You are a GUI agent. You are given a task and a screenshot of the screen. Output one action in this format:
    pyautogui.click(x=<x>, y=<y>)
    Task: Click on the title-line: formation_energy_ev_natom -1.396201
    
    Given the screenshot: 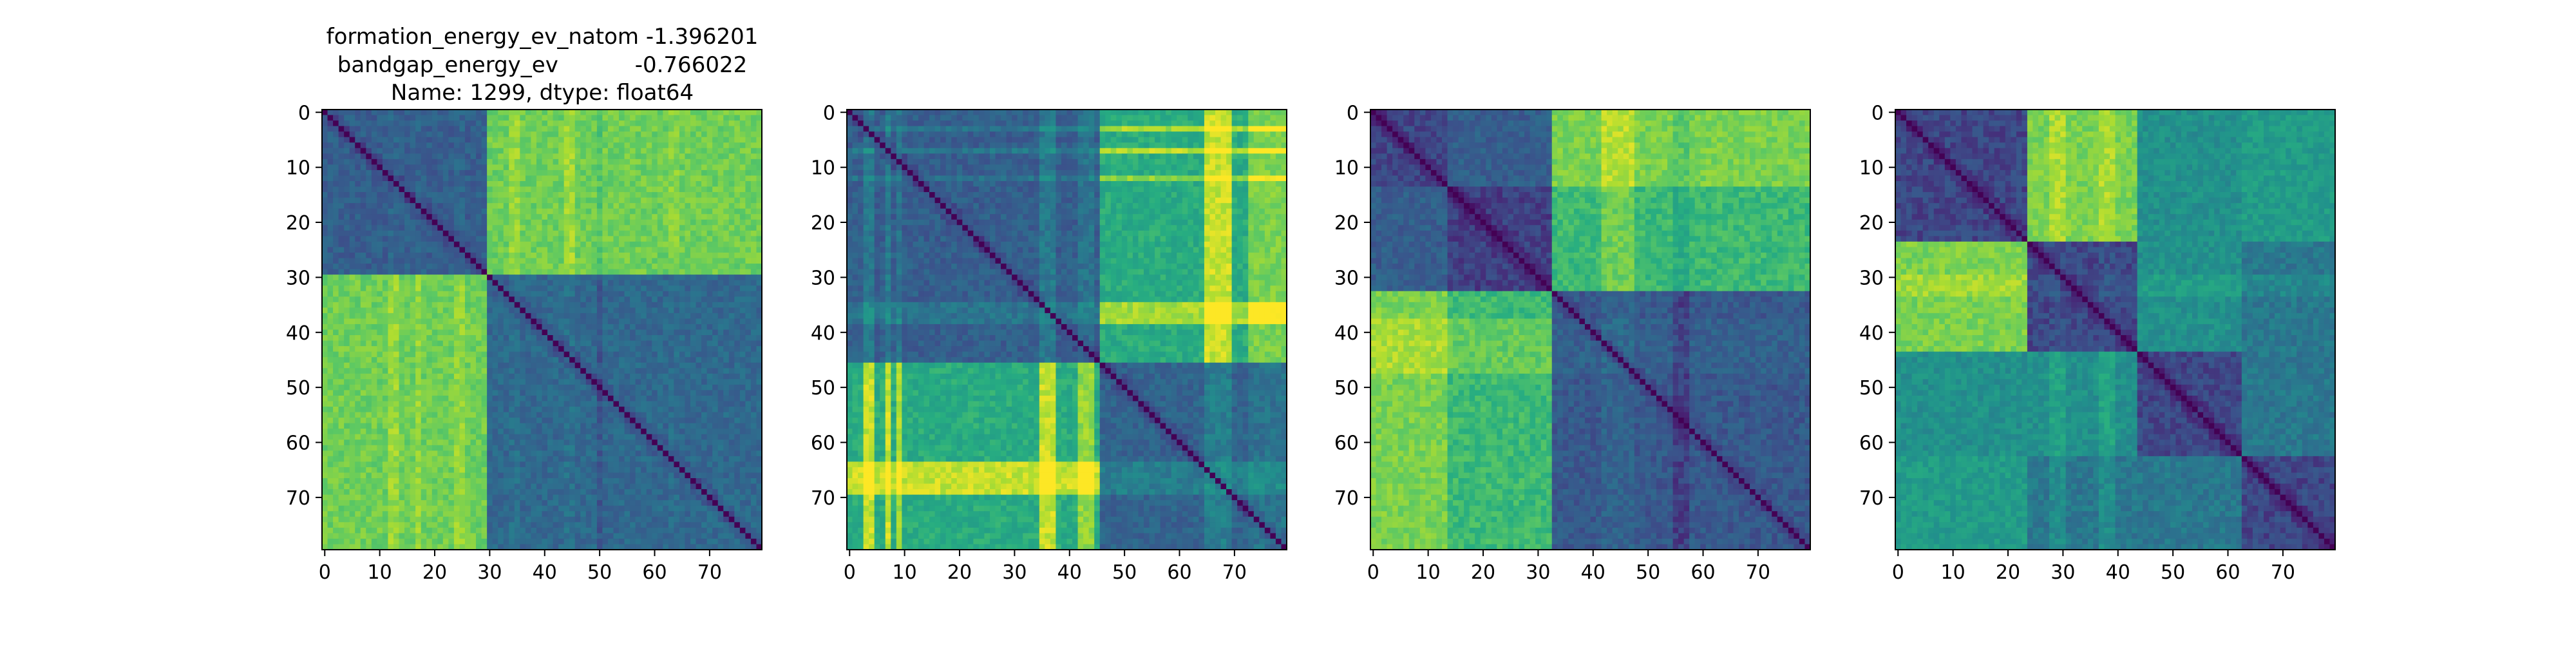 What is the action you would take?
    pyautogui.click(x=543, y=37)
    